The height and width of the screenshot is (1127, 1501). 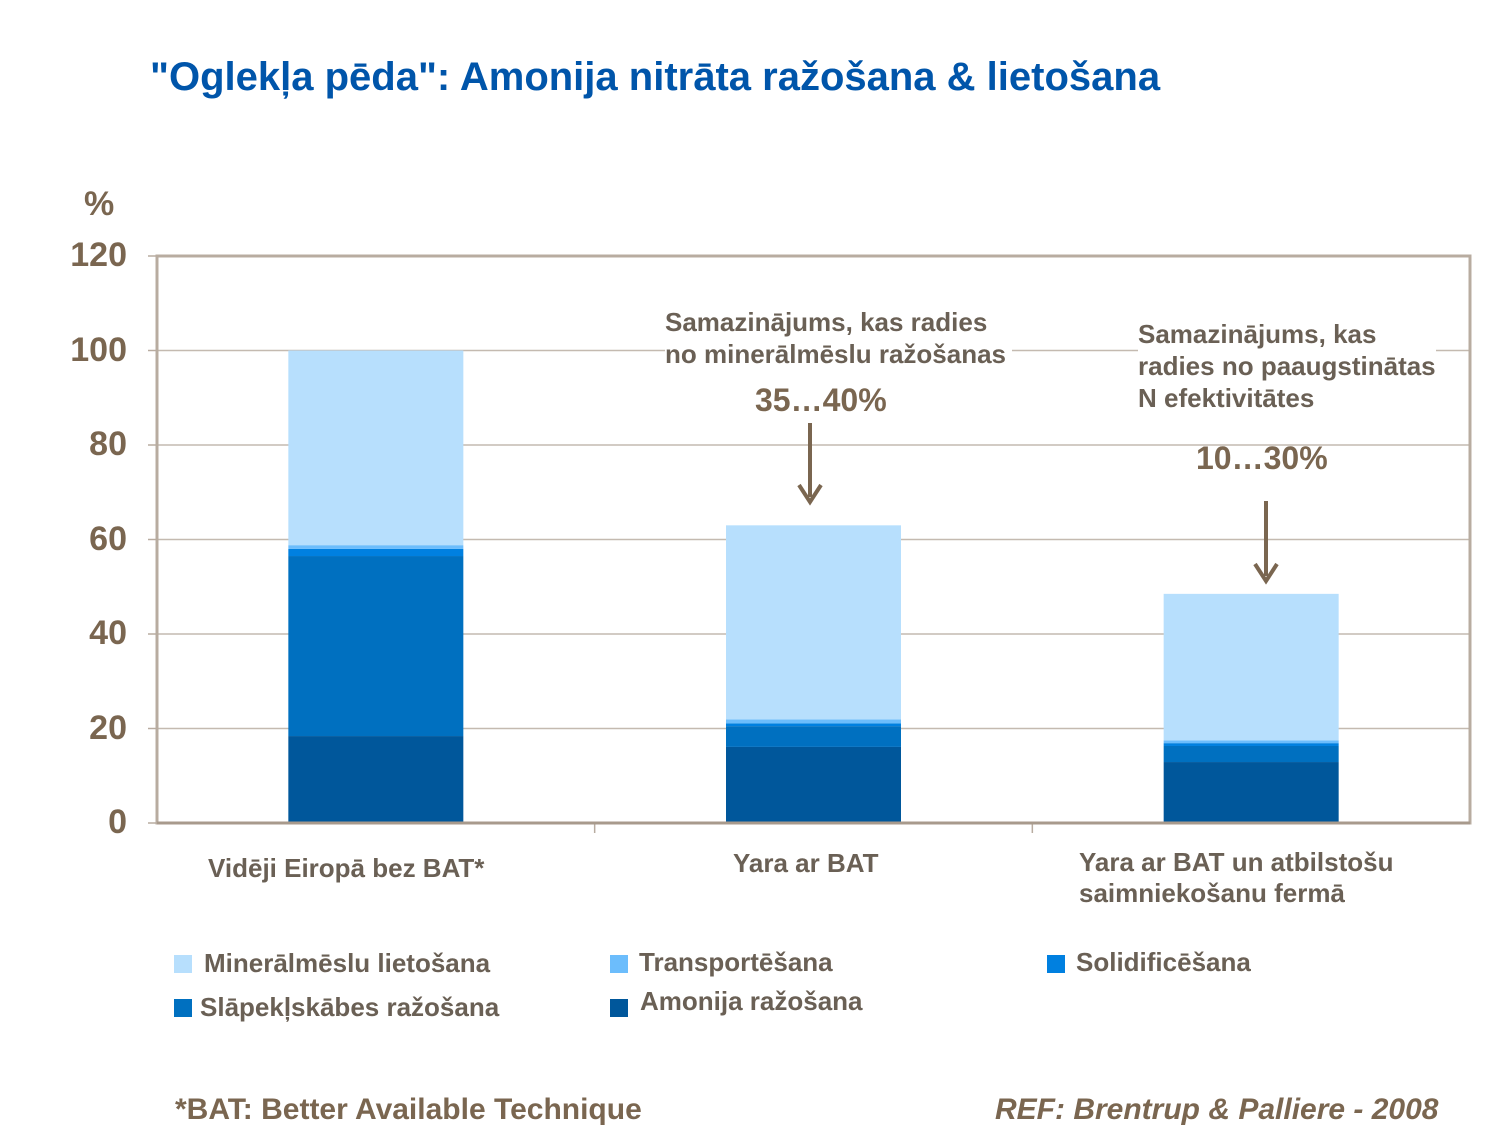 What do you see at coordinates (108, 633) in the screenshot?
I see `y-tick-label: 40` at bounding box center [108, 633].